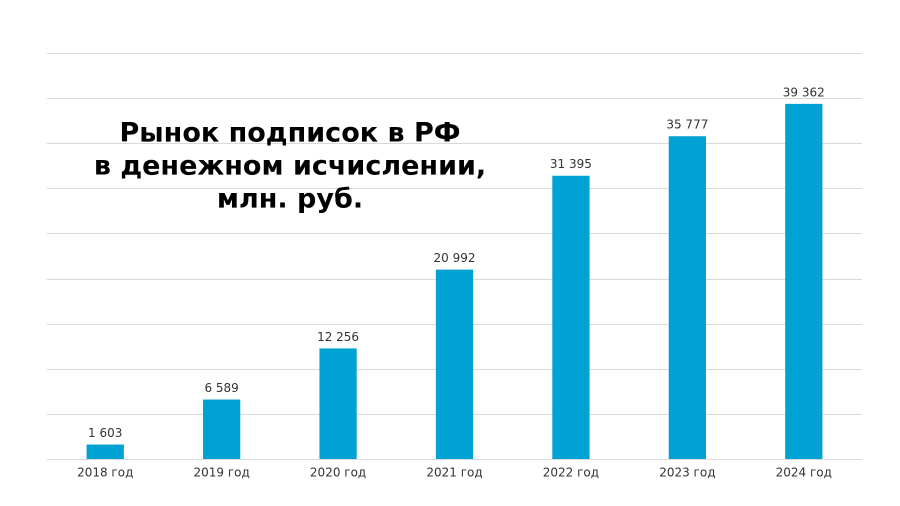 This screenshot has height=506, width=900. What do you see at coordinates (338, 473) in the screenshot?
I see `x-tick-label: 2020 год` at bounding box center [338, 473].